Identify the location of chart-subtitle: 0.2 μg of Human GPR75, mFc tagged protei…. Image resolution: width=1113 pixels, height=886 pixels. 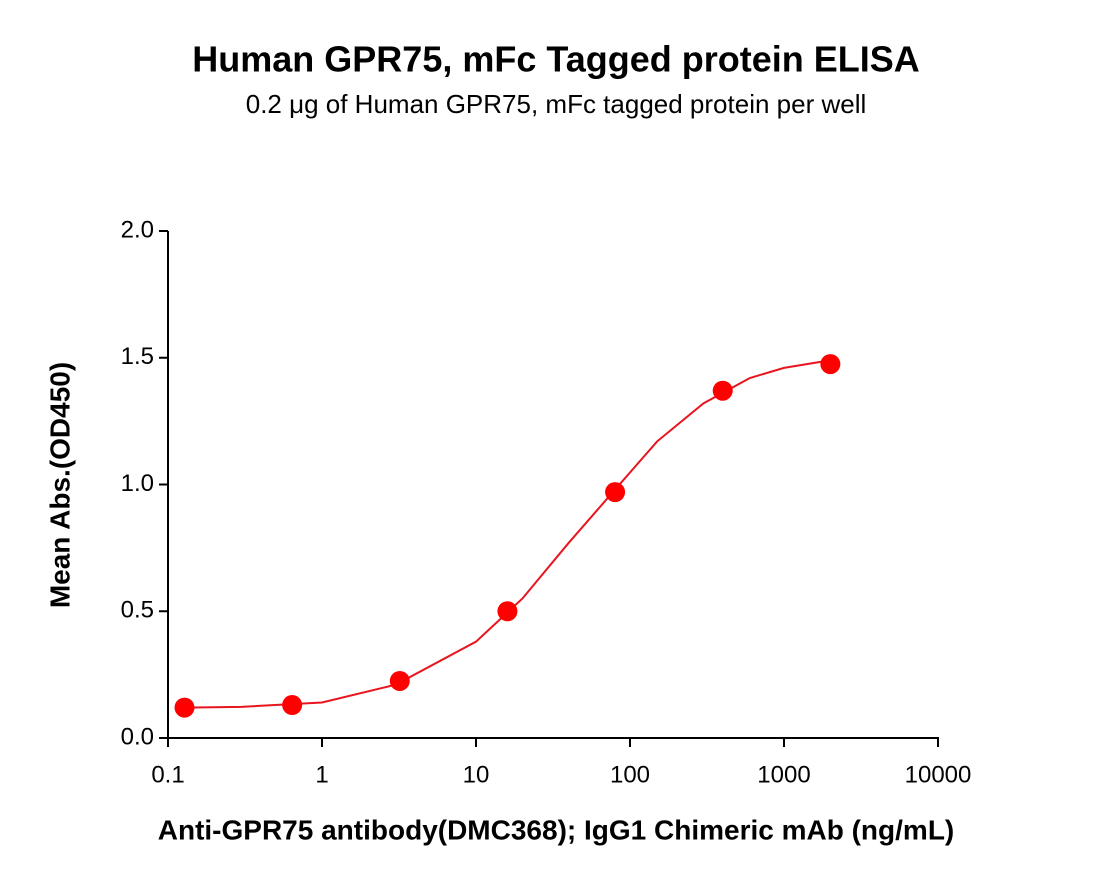
(556, 104).